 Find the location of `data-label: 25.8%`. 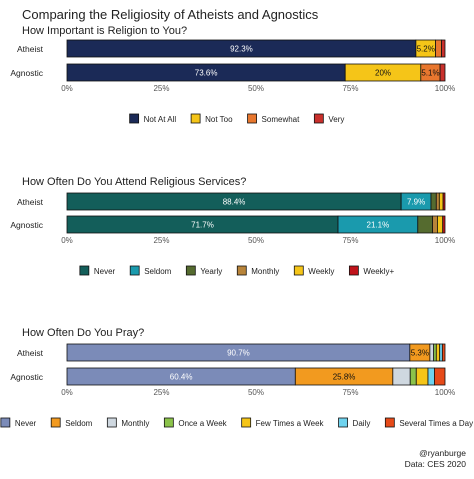

data-label: 25.8% is located at coordinates (344, 377).